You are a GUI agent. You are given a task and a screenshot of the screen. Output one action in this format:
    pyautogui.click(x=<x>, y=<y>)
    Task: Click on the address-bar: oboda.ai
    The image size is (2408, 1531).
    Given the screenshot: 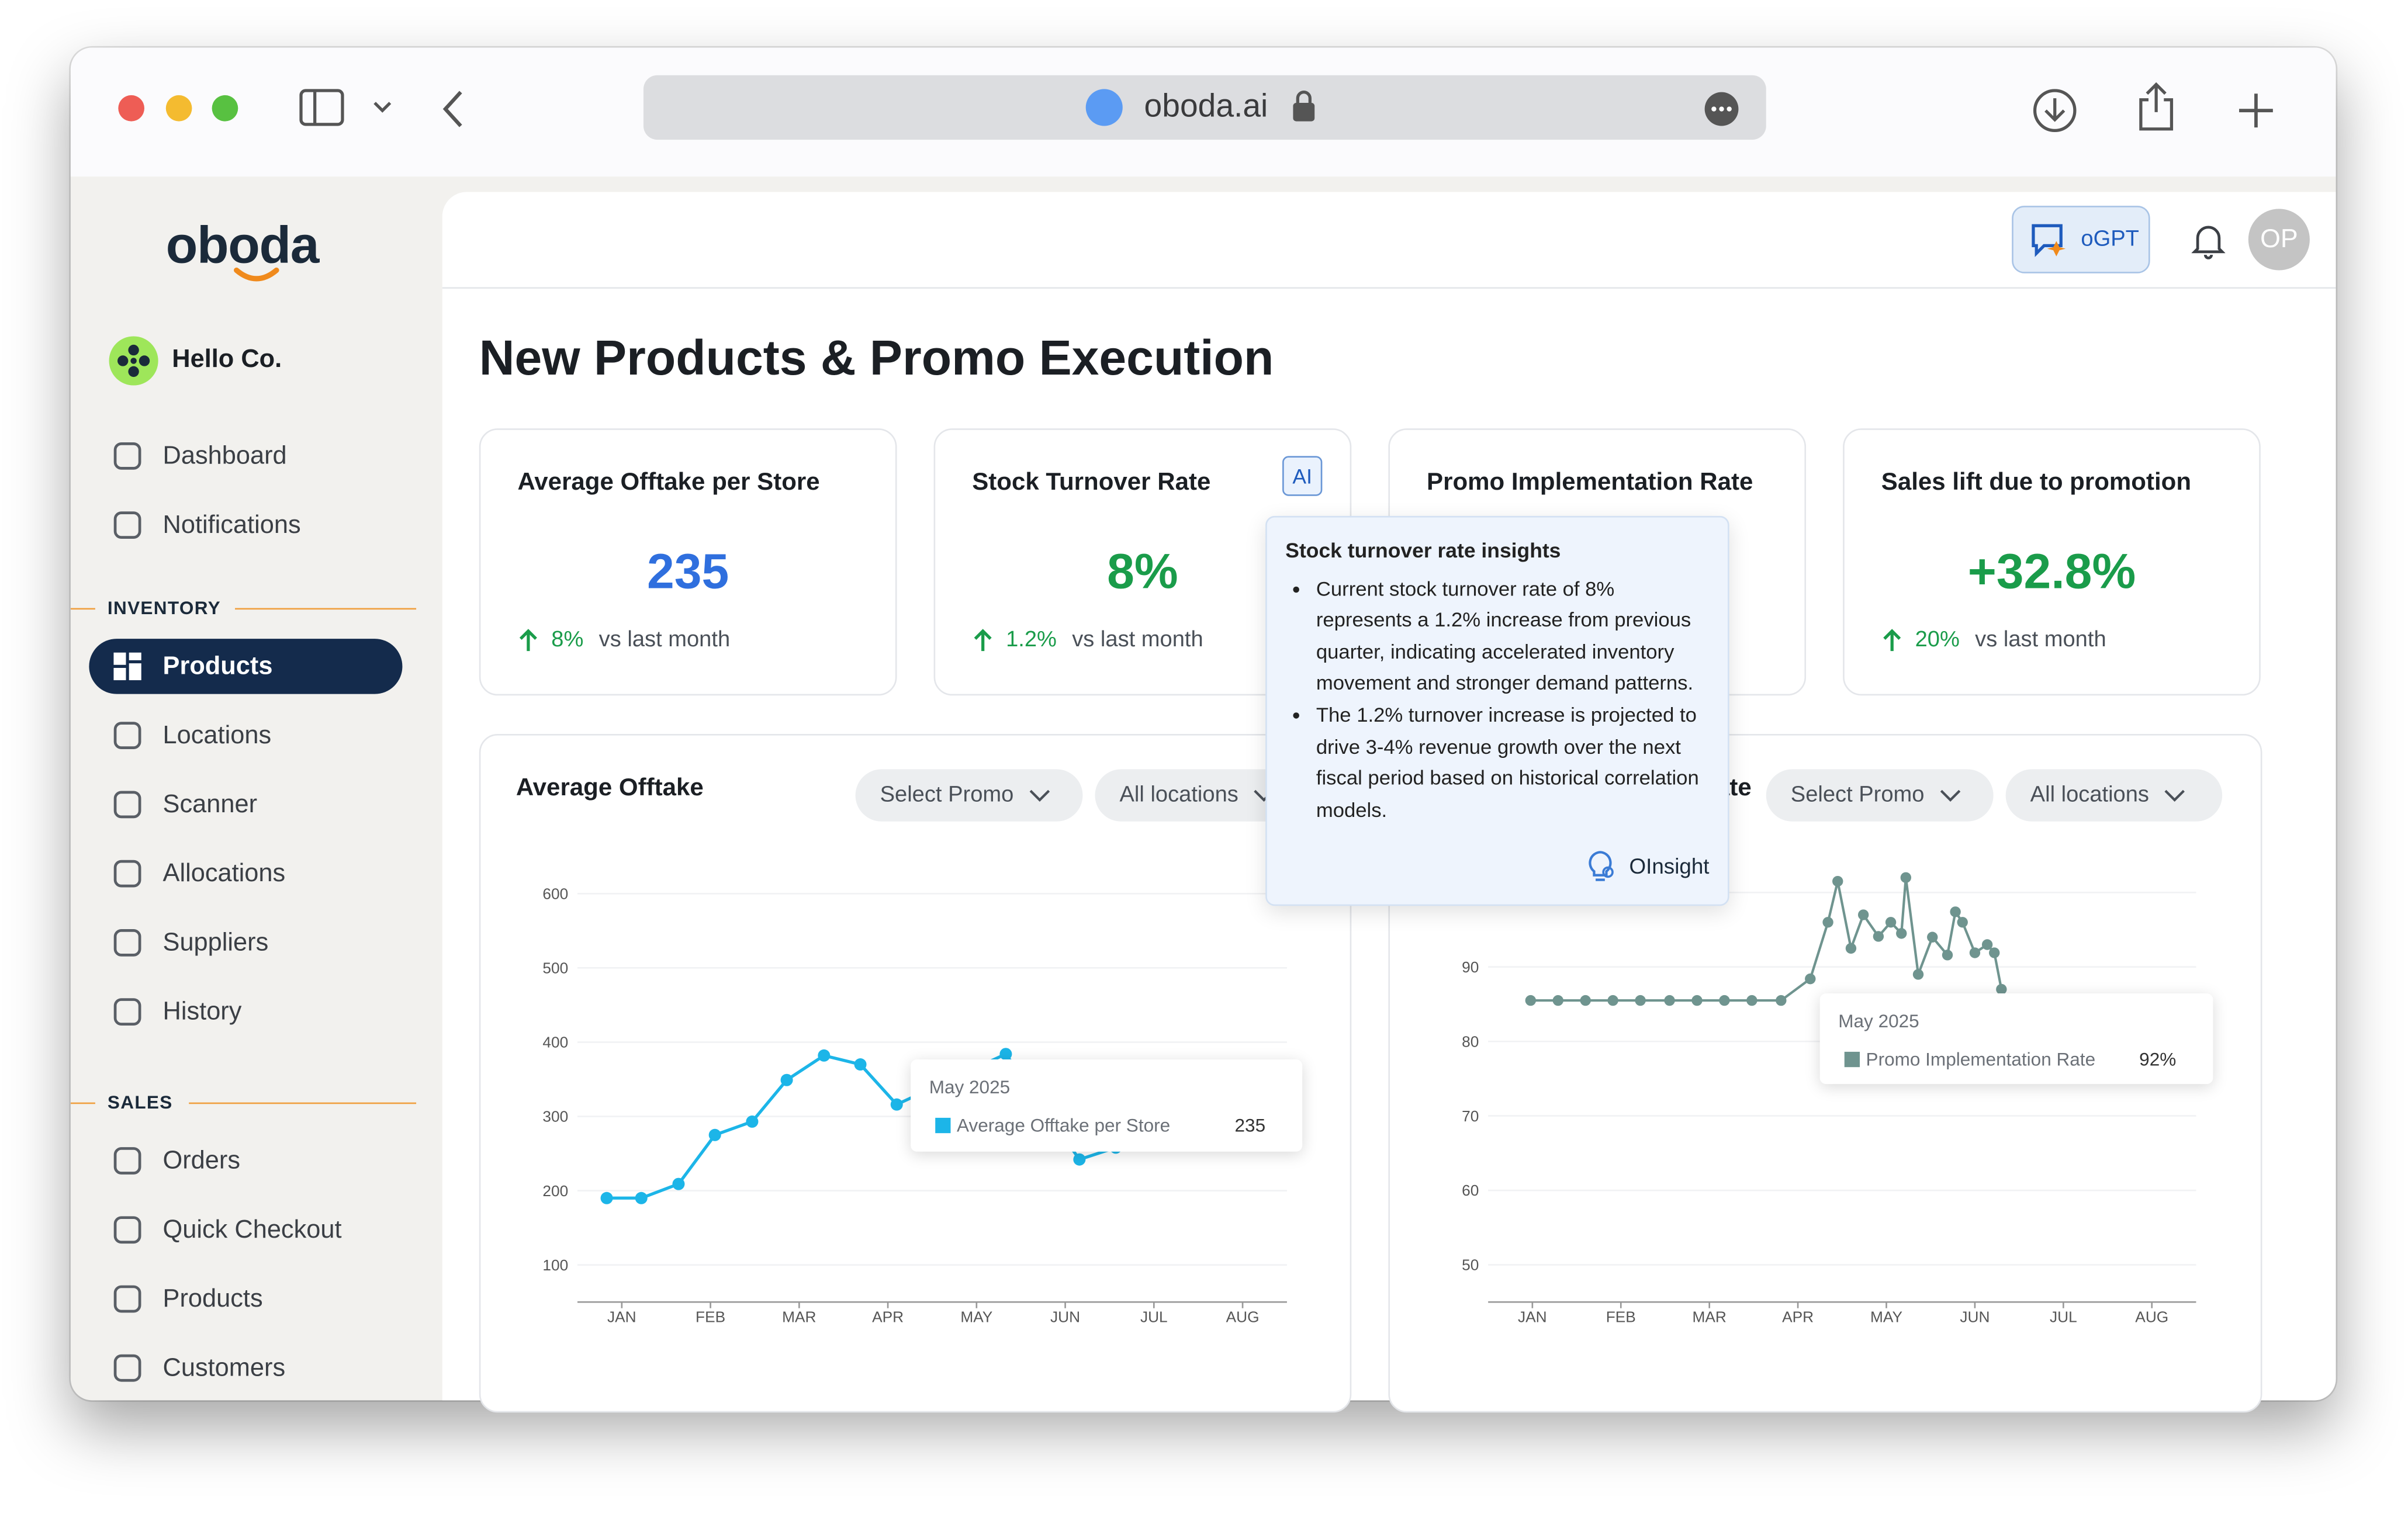 What is the action you would take?
    pyautogui.click(x=1205, y=108)
    